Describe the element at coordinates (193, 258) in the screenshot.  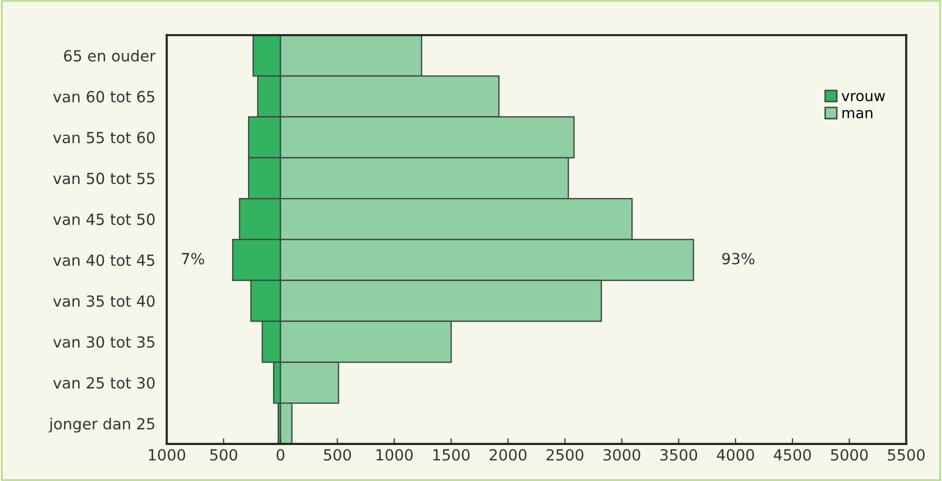
I see `annotation: 7%` at that location.